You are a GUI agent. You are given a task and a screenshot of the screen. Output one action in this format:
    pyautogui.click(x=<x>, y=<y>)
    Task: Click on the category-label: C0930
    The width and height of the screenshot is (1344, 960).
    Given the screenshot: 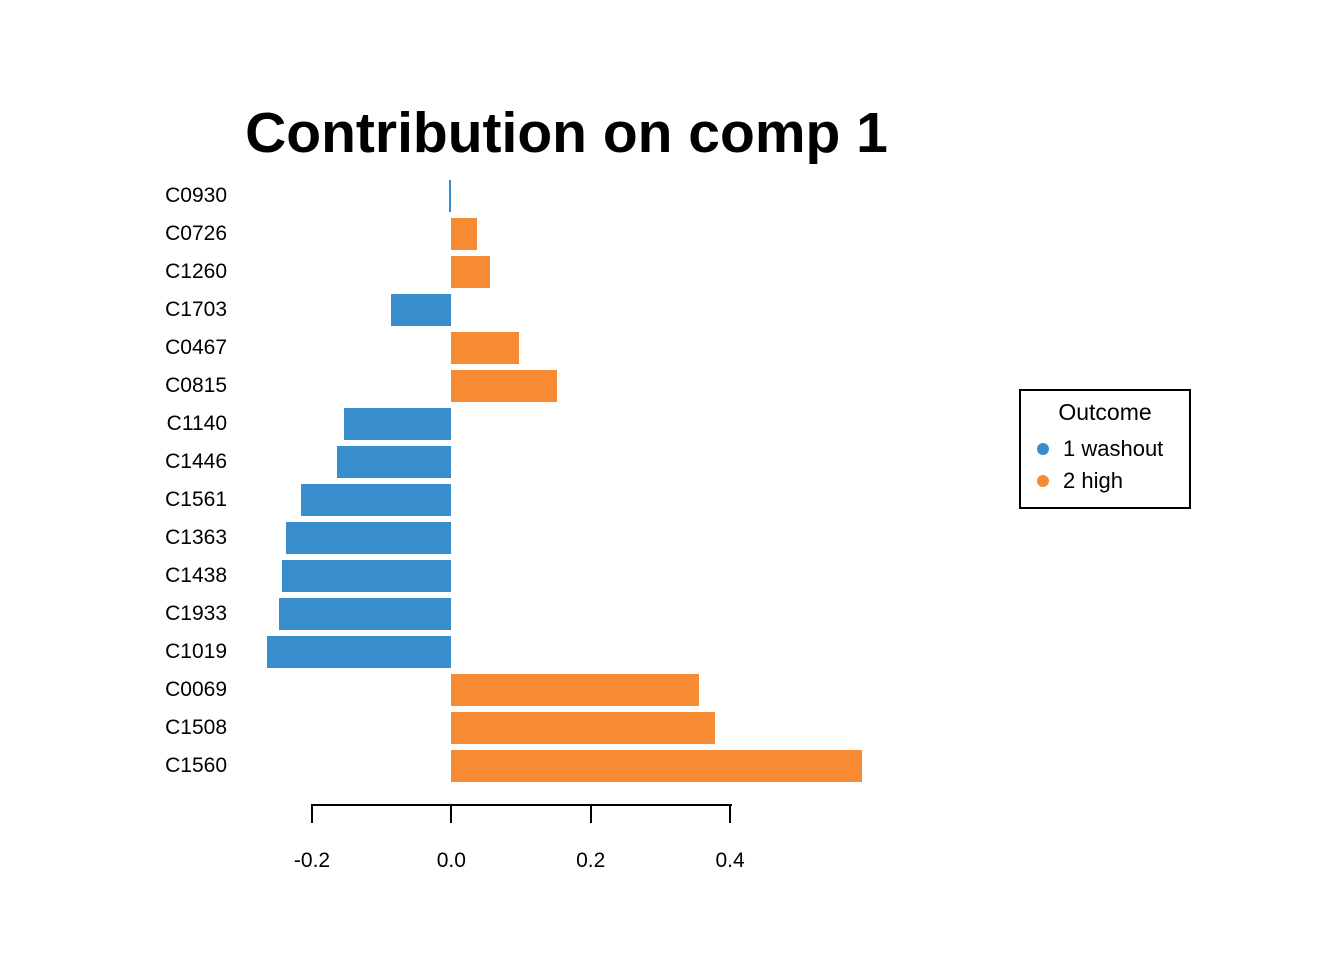 What is the action you would take?
    pyautogui.click(x=196, y=195)
    